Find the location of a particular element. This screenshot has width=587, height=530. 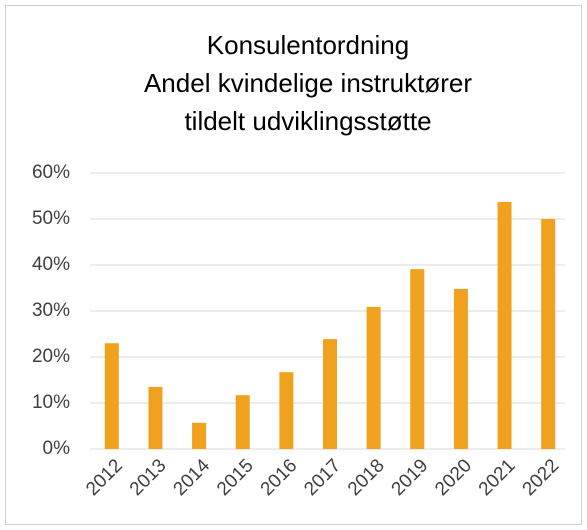

y-tick-label: 20% is located at coordinates (51, 356).